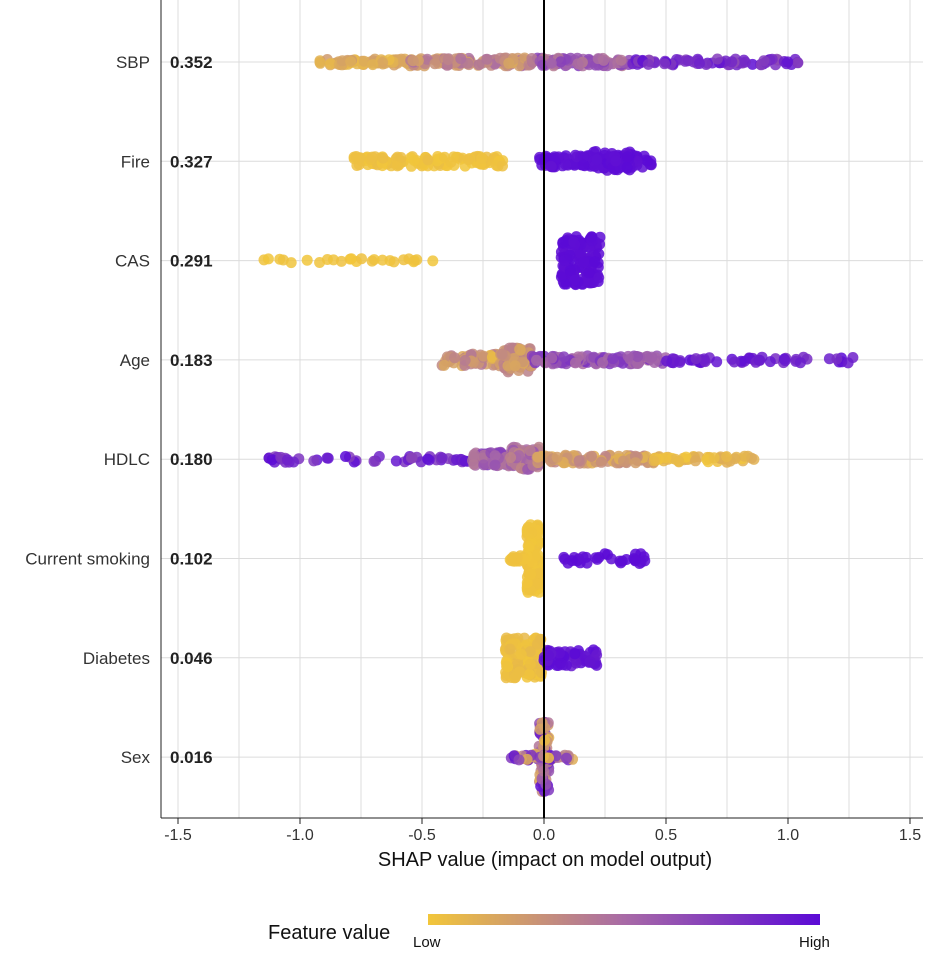 Image resolution: width=931 pixels, height=953 pixels. What do you see at coordinates (329, 933) in the screenshot?
I see `legend-title: Feature value` at bounding box center [329, 933].